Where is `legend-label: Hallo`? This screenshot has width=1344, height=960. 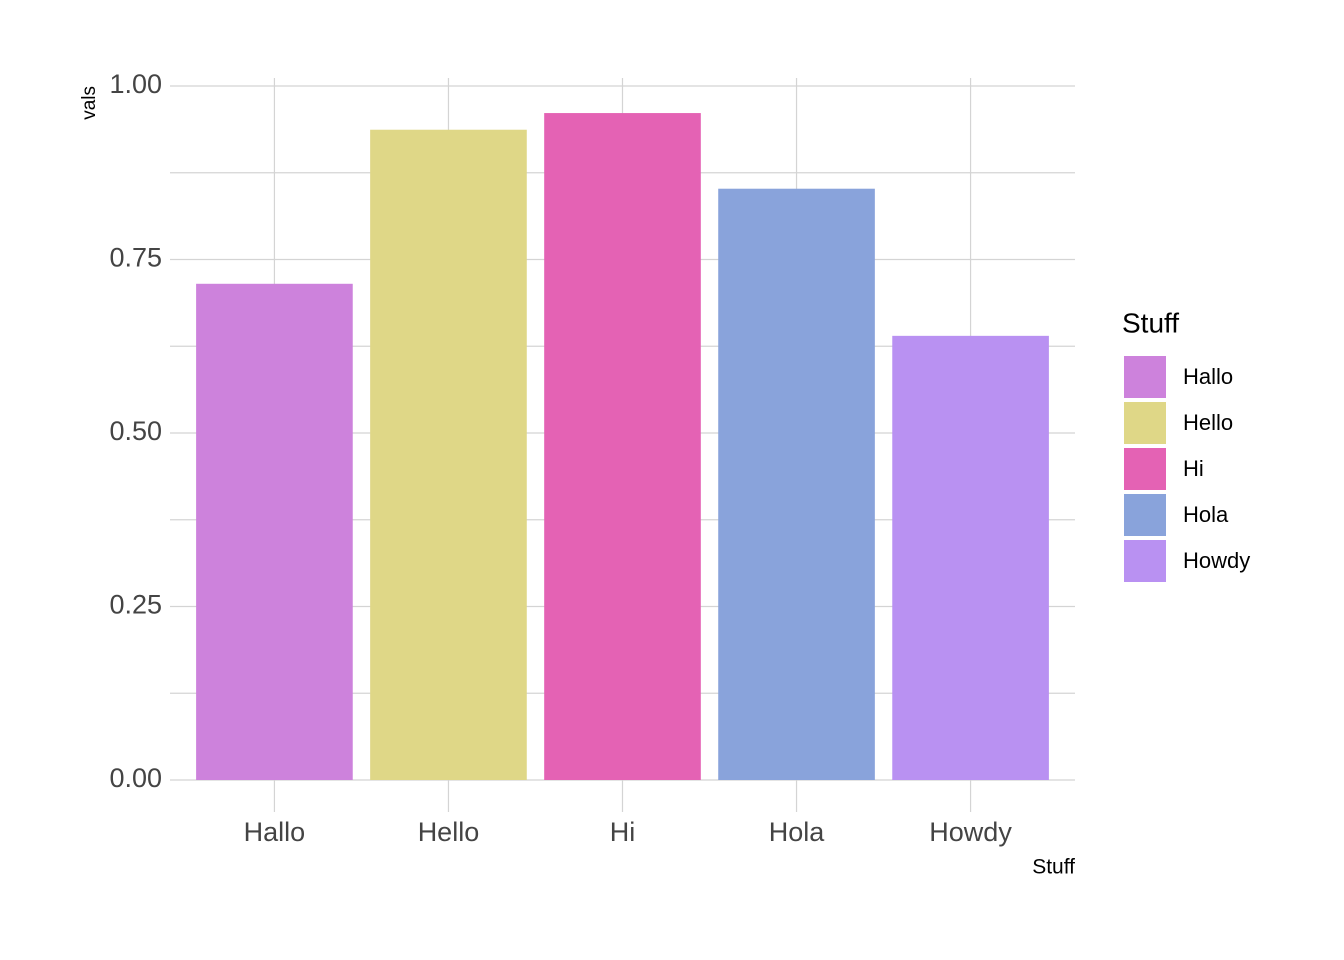
legend-label: Hallo is located at coordinates (1208, 376).